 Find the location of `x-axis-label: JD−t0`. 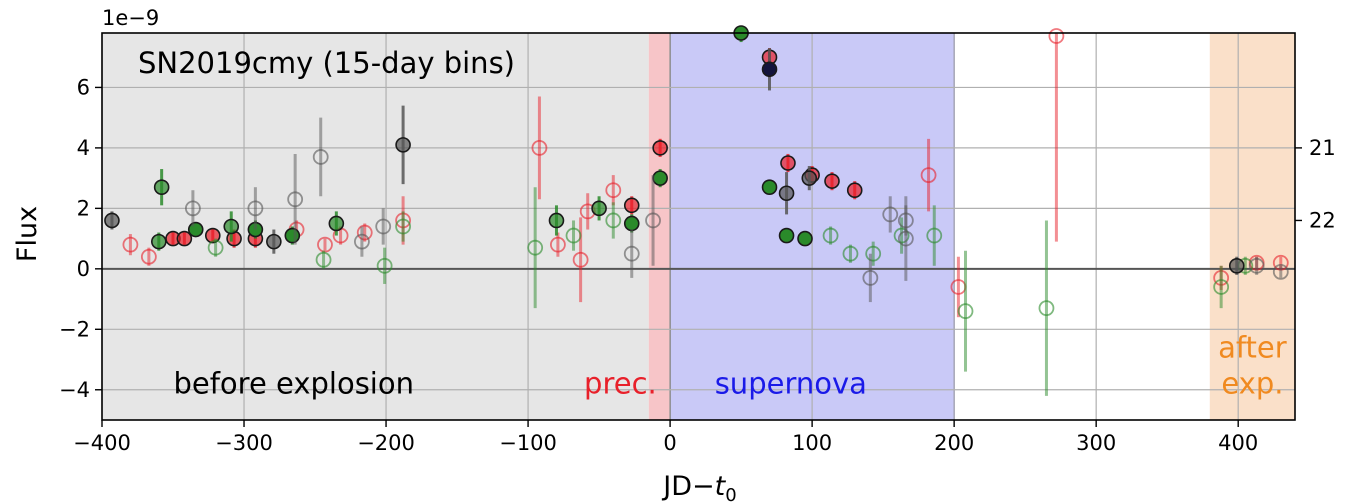

x-axis-label: JD−t0 is located at coordinates (698, 487).